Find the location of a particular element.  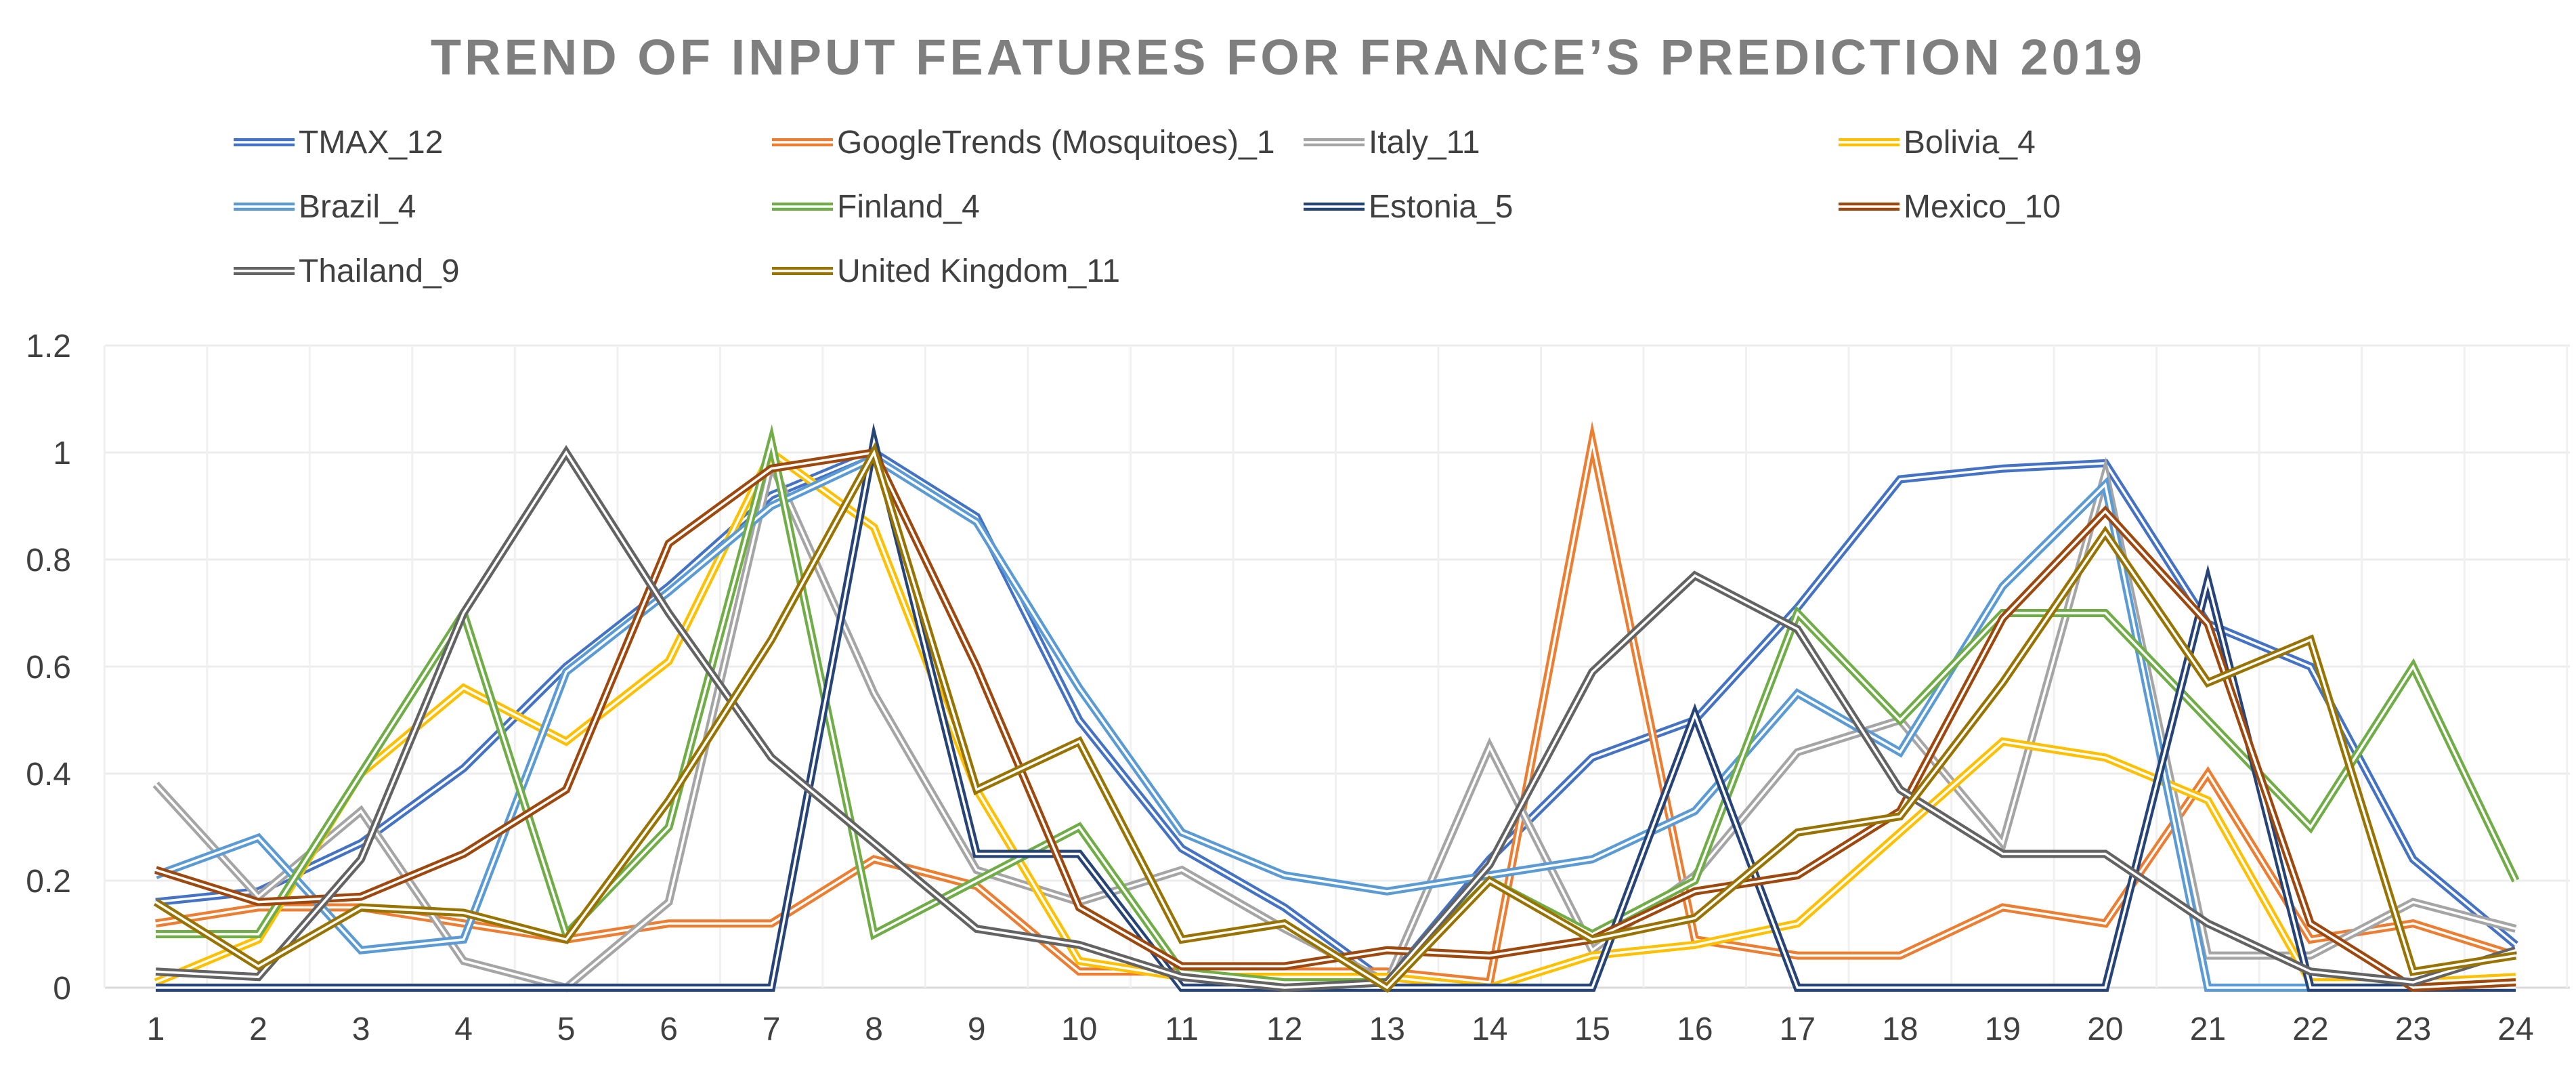

x-tick-label: 14 is located at coordinates (1489, 1029).